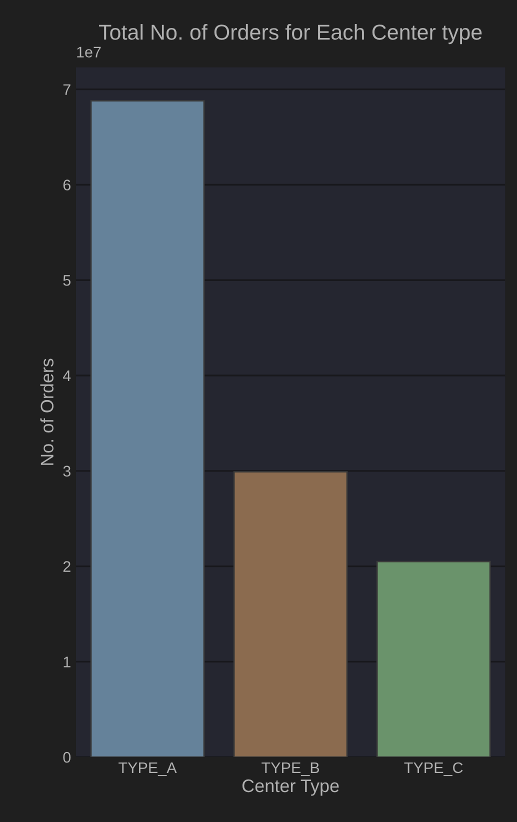 The width and height of the screenshot is (517, 822). Describe the element at coordinates (290, 34) in the screenshot. I see `chart-title: Total No. of Orders for Each Center type` at that location.